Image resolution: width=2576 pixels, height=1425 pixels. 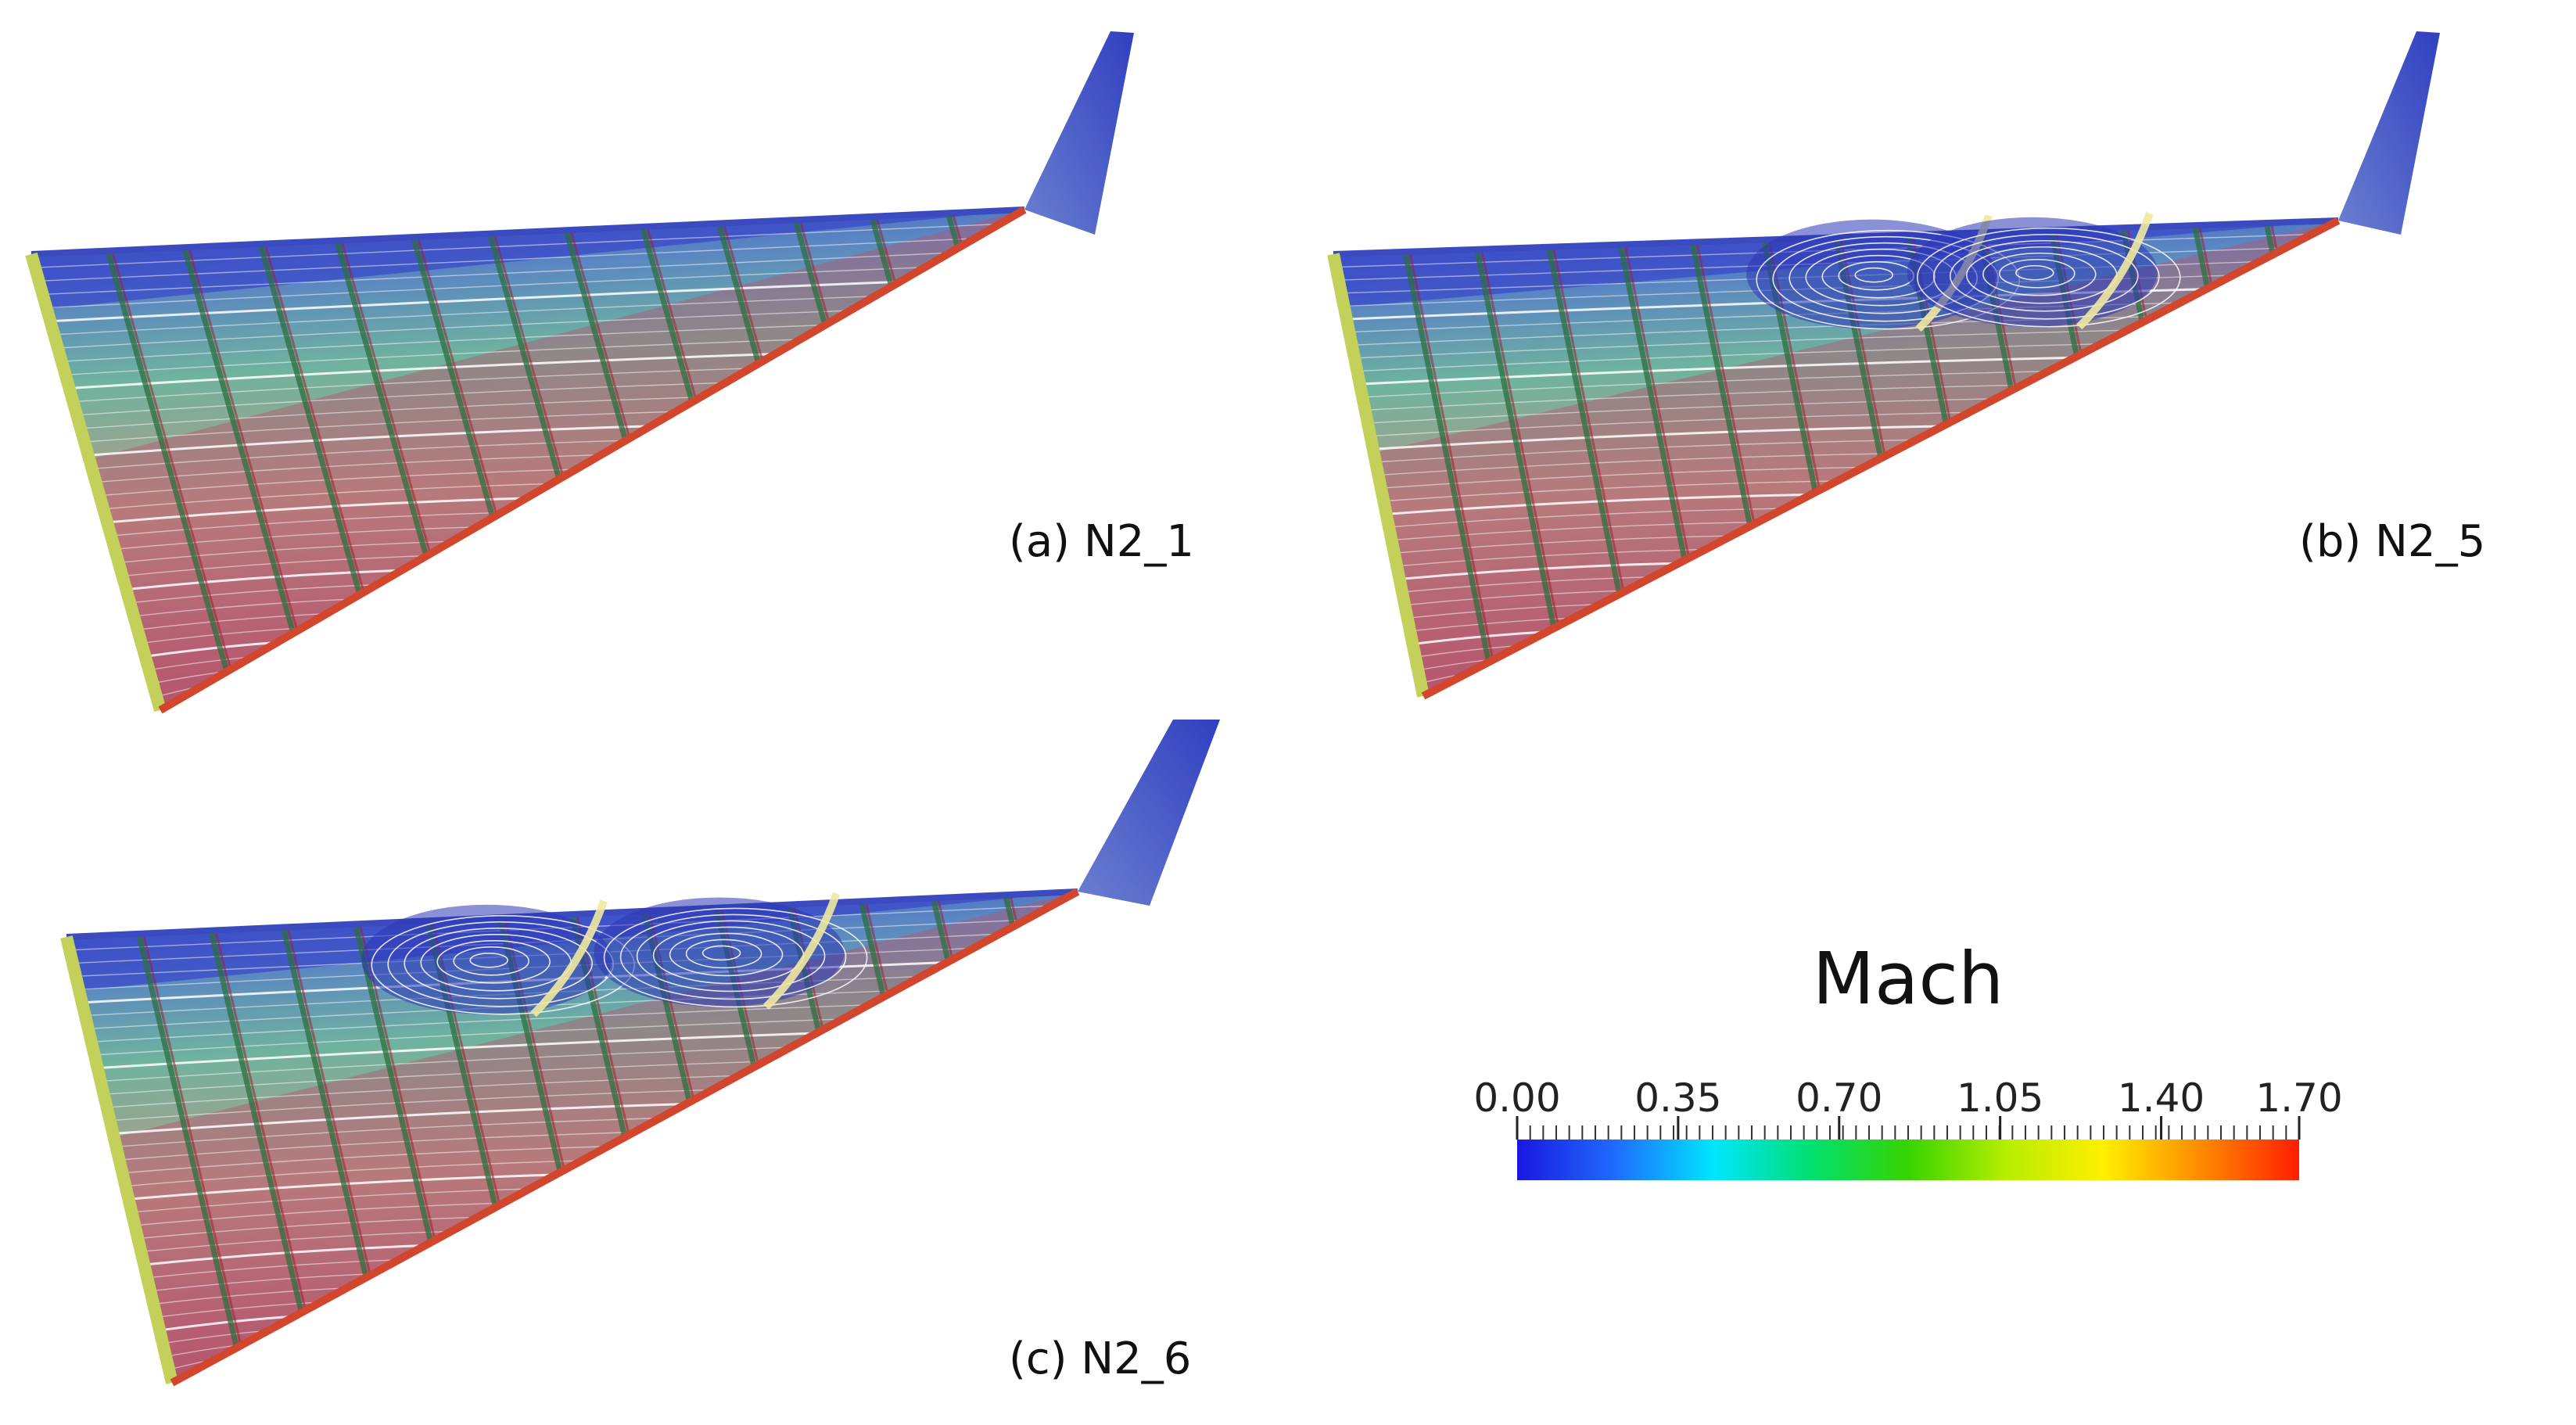 I want to click on colorbar-title: Mach, so click(x=1908, y=979).